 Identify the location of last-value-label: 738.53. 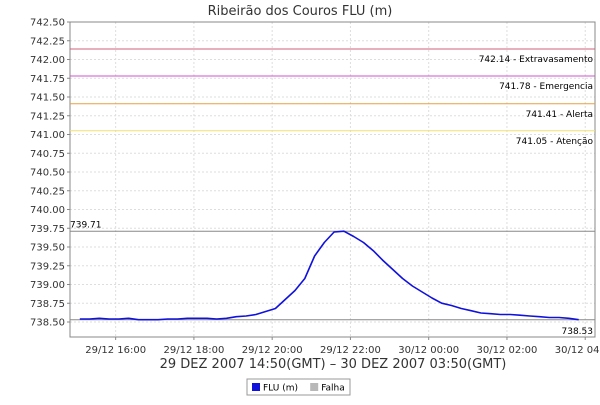
(578, 332).